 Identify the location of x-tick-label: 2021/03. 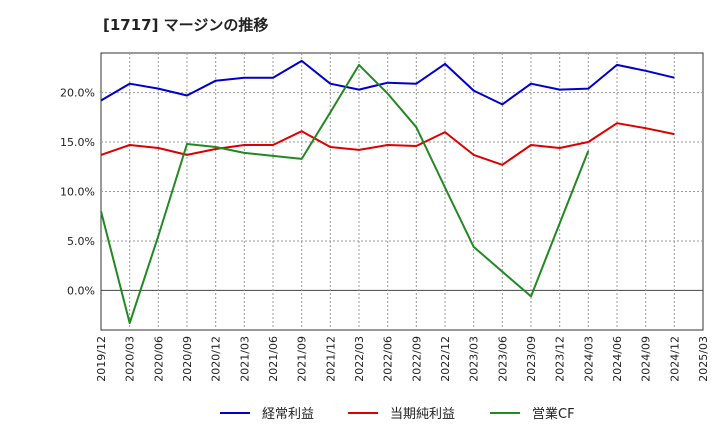
(244, 359).